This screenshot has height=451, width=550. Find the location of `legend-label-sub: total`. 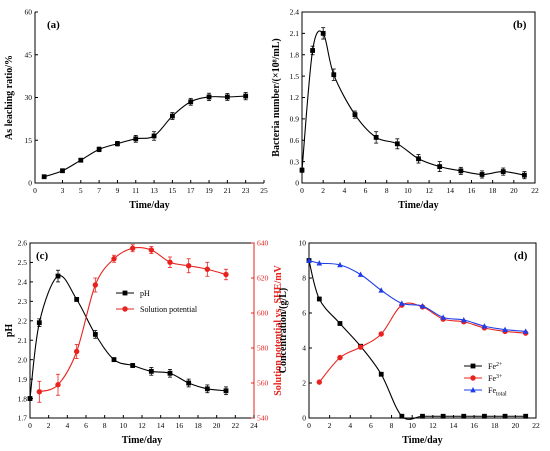

legend-label-sub: total is located at coordinates (501, 395).